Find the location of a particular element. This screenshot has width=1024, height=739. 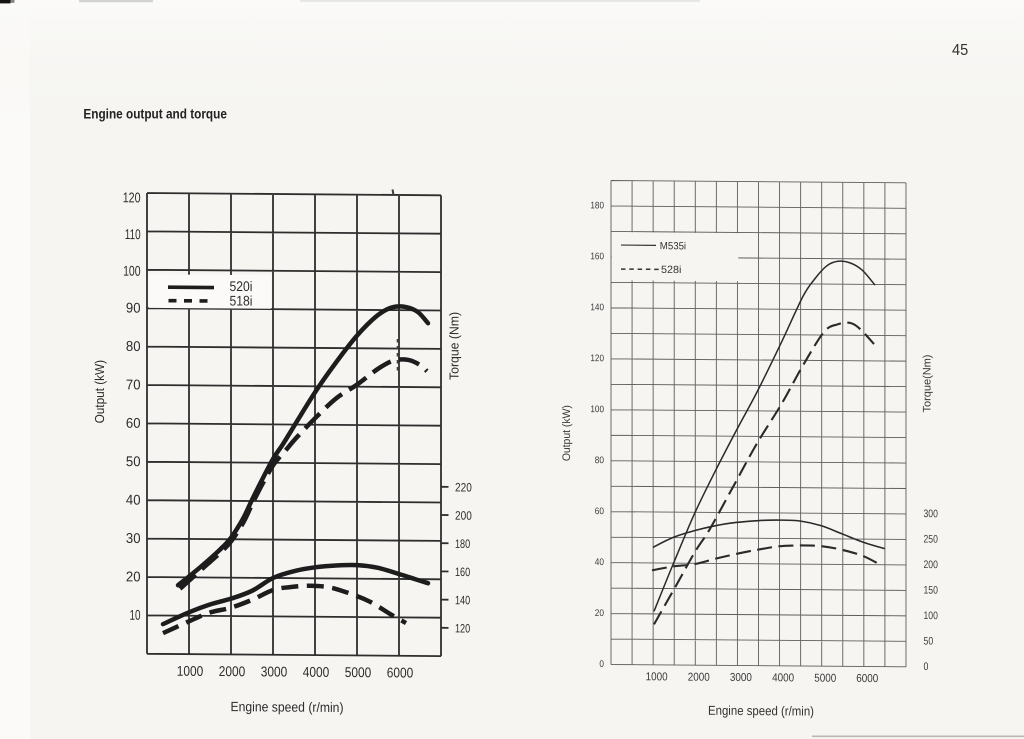

svg-text: 90 is located at coordinates (133, 309).